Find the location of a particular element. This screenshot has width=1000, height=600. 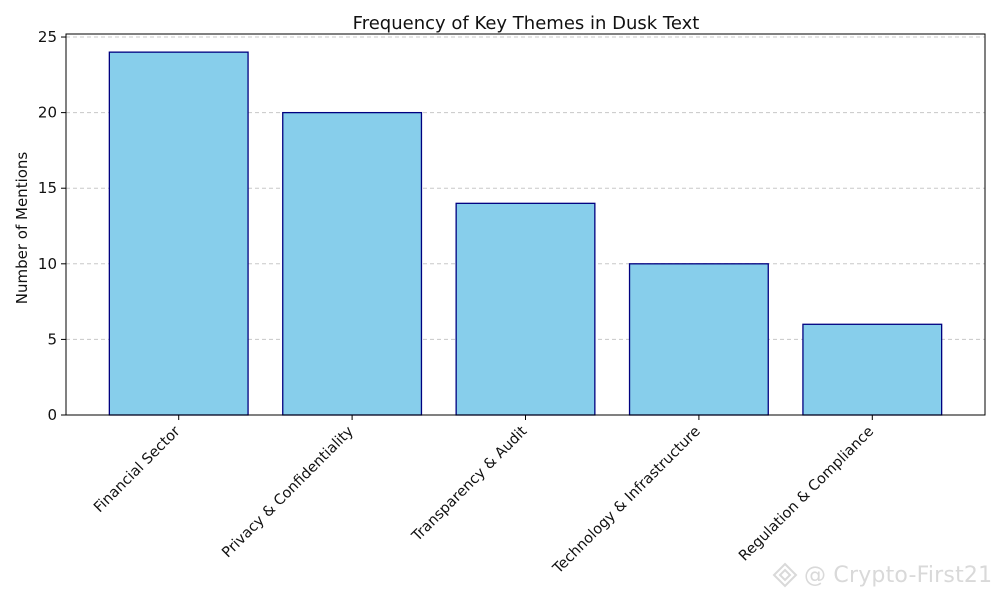

y-axis: 0 5 10 15 20 25 is located at coordinates (52, 226).